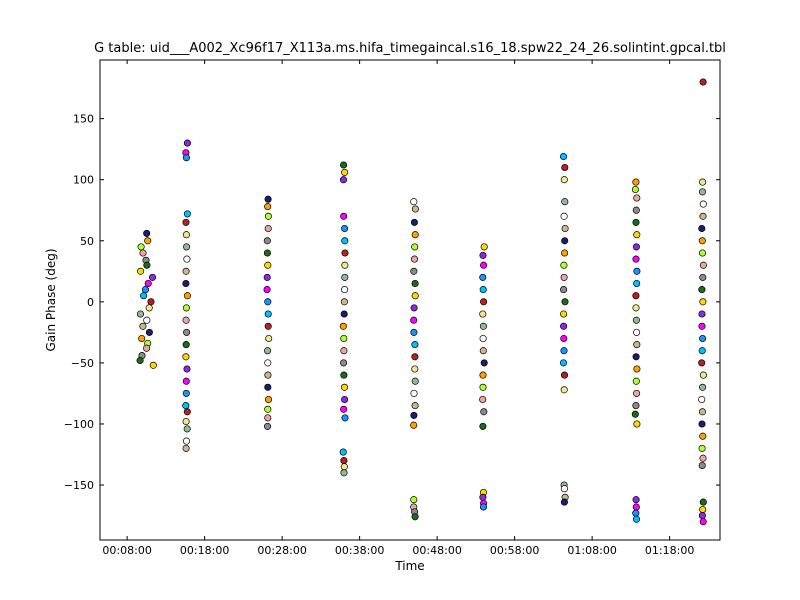 Image resolution: width=800 pixels, height=600 pixels. I want to click on x-tick-label: 01:18:00, so click(669, 550).